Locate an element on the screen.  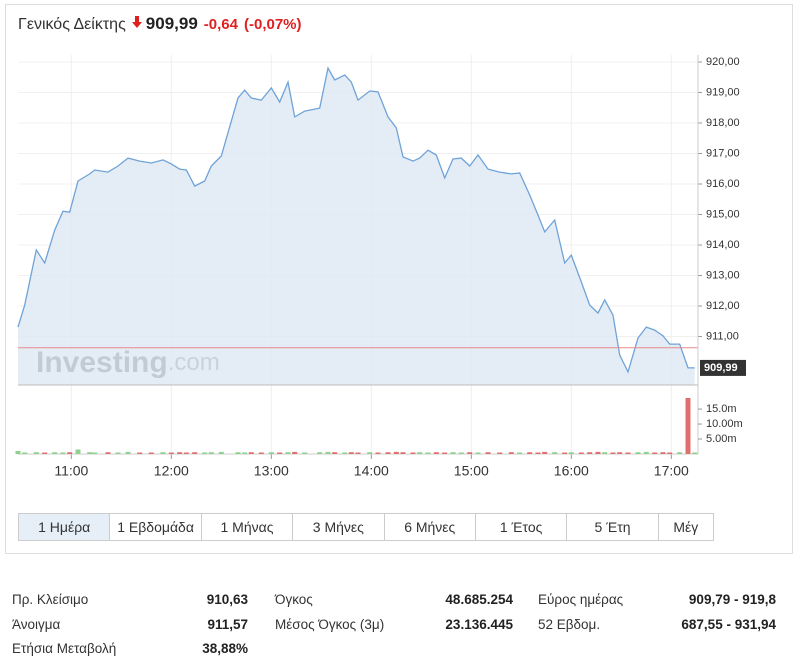
y-tick-label: 920,00 is located at coordinates (723, 62).